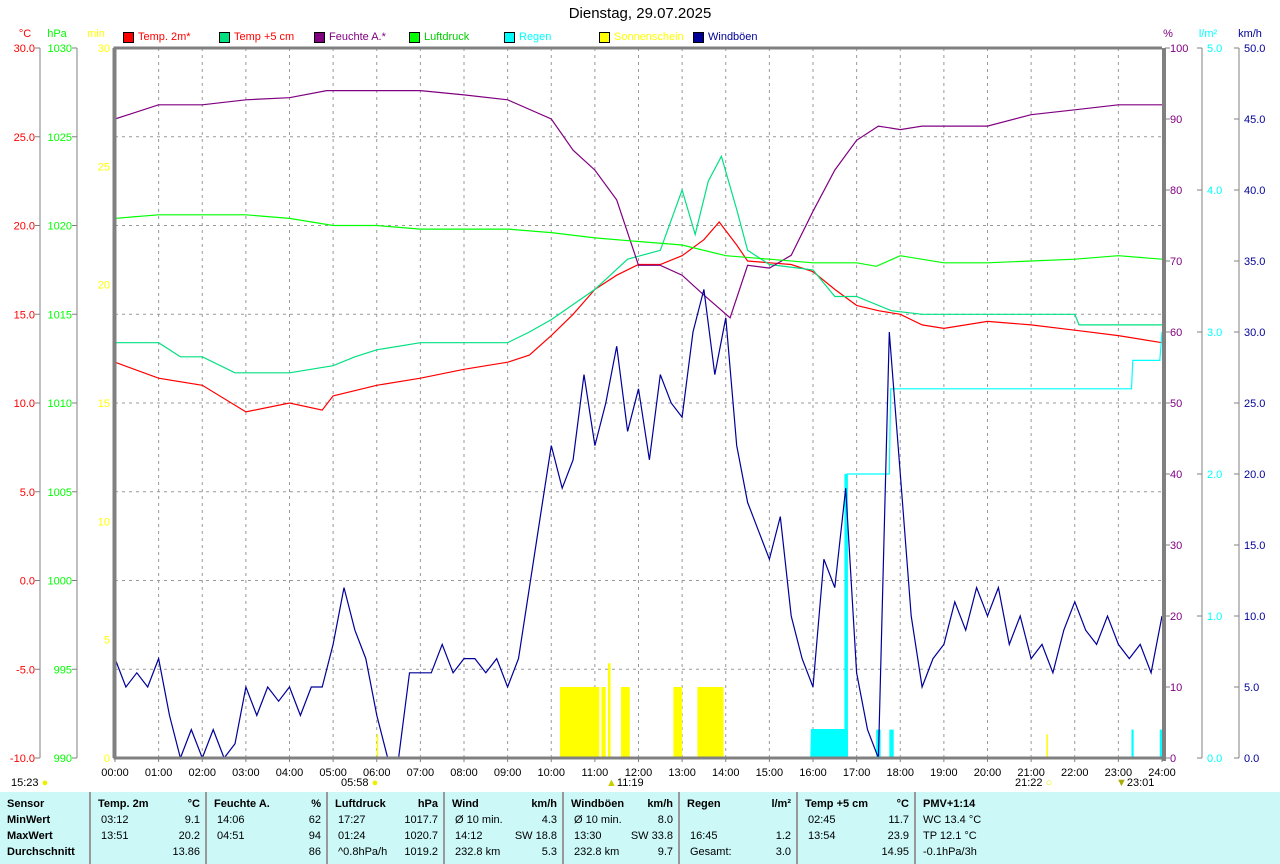 The width and height of the screenshot is (1280, 864). Describe the element at coordinates (535, 37) in the screenshot. I see `legend-label: Regen` at that location.